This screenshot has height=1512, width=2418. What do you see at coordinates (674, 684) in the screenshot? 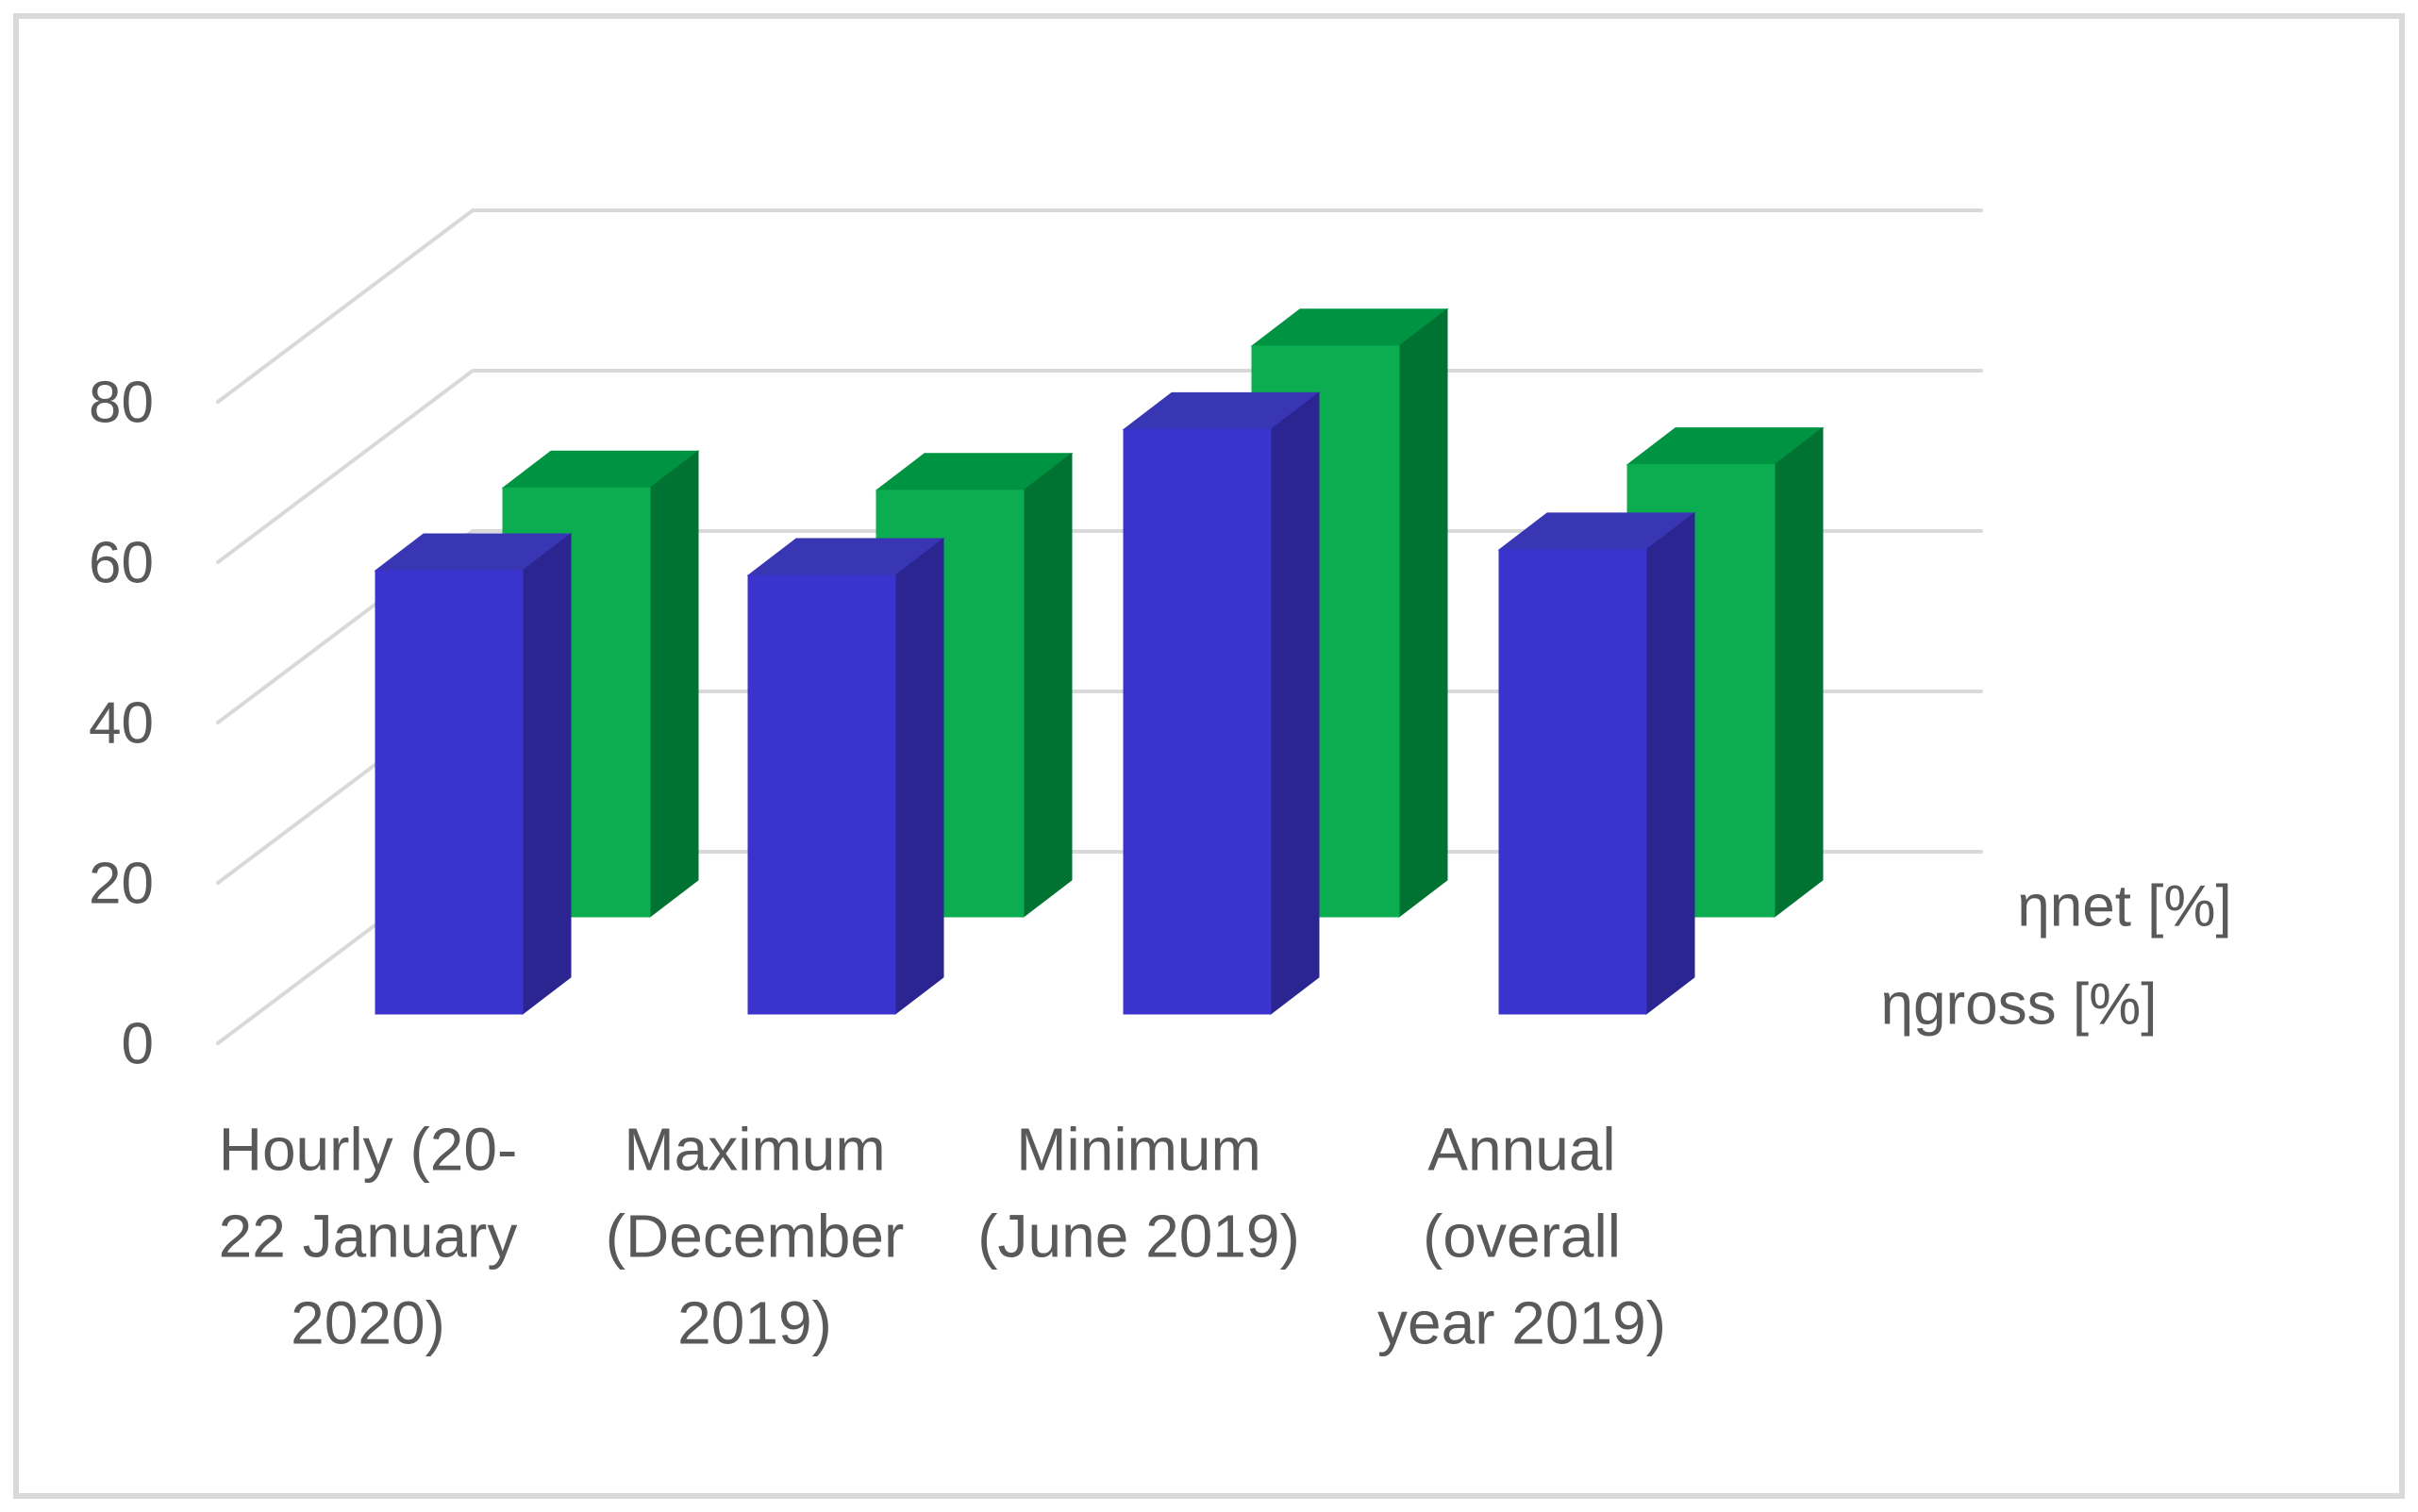
I see `bar-net-0-side-face` at bounding box center [674, 684].